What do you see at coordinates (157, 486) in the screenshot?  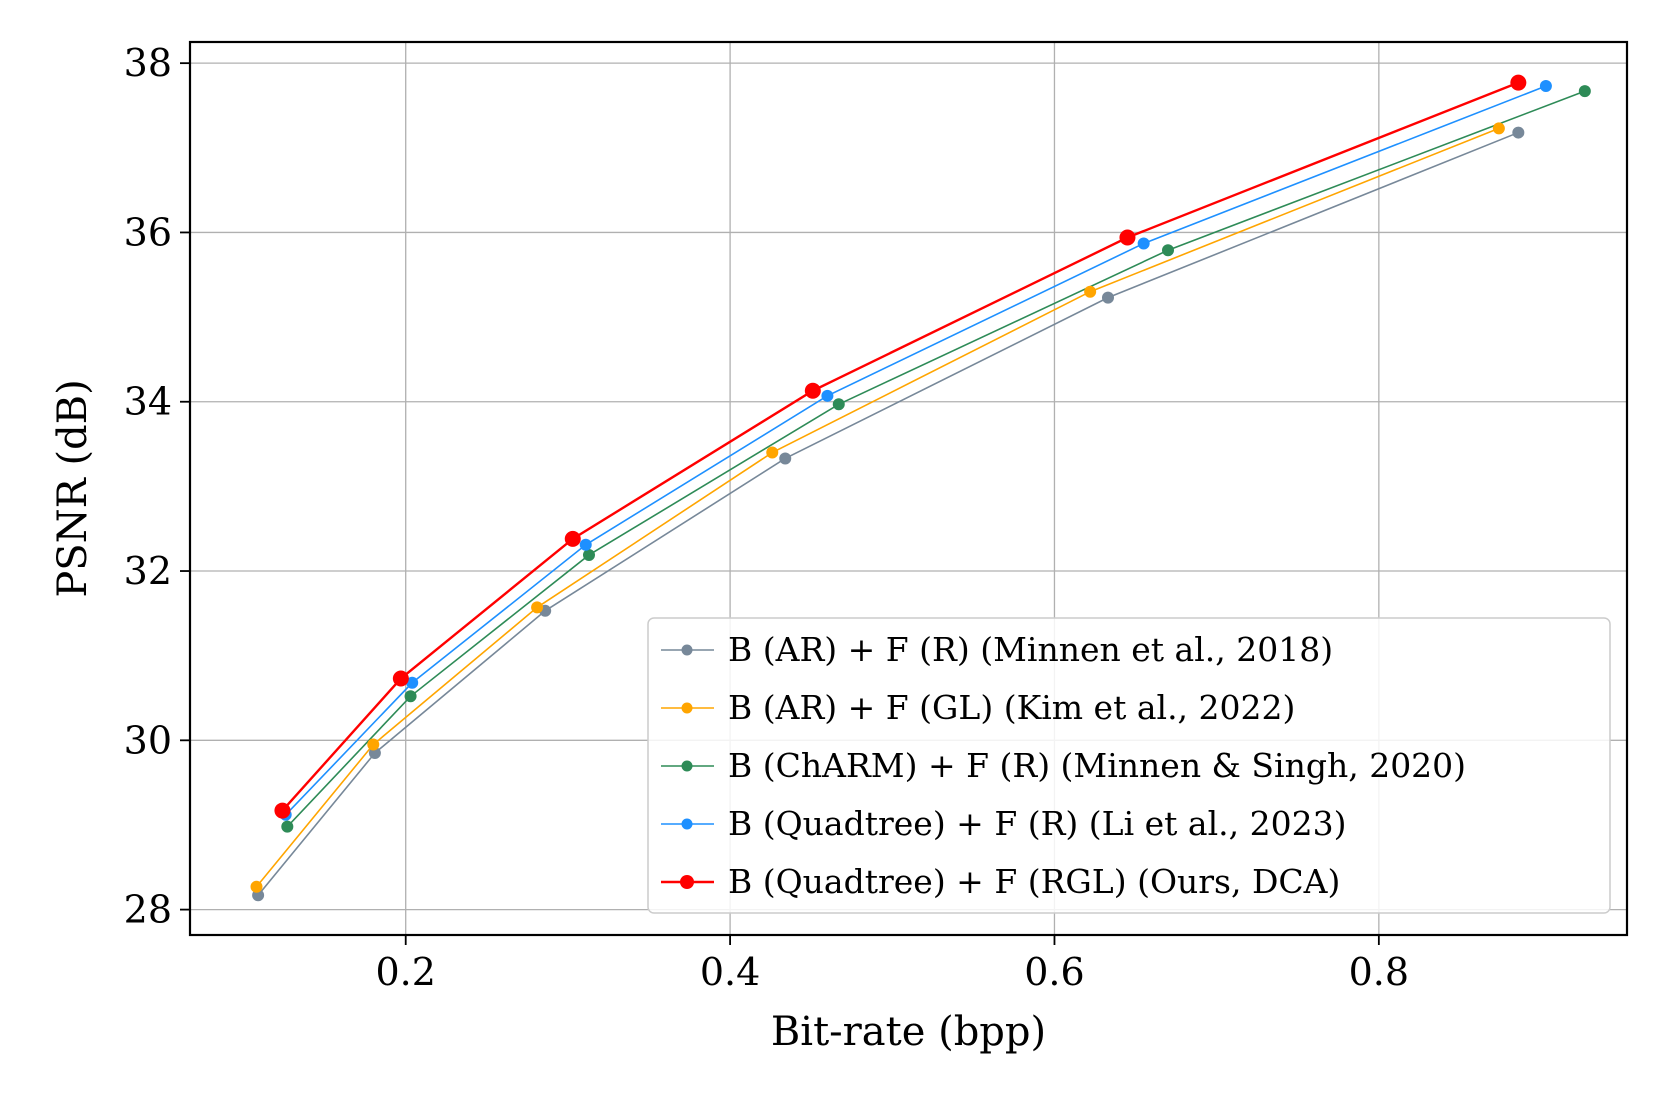 I see `y-axis-ticks: 28 30 32 34 36 38` at bounding box center [157, 486].